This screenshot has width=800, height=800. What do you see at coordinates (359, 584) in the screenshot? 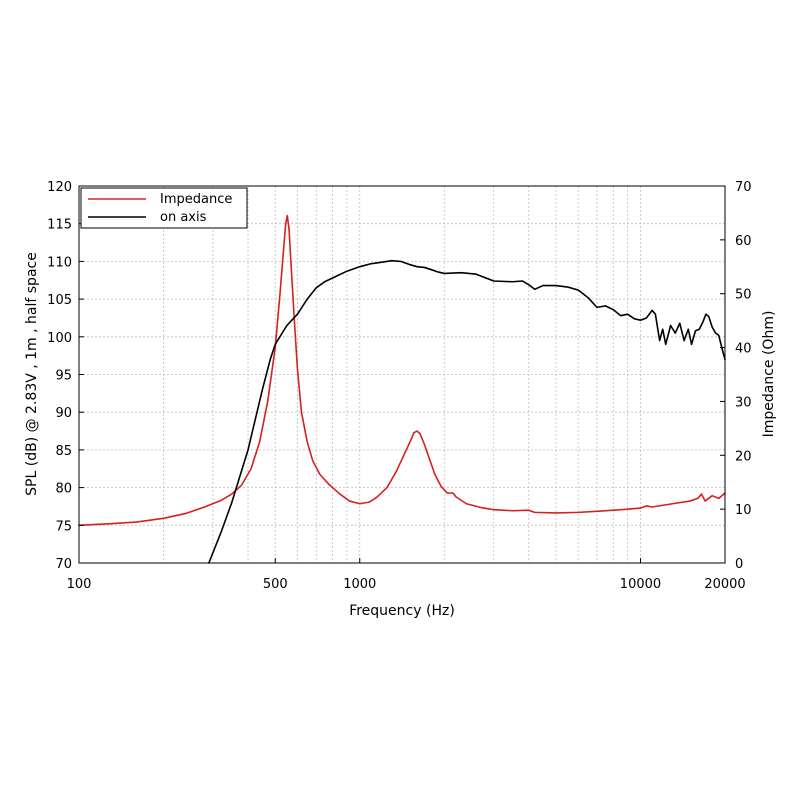
I see `x-tick-label: 1000` at bounding box center [359, 584].